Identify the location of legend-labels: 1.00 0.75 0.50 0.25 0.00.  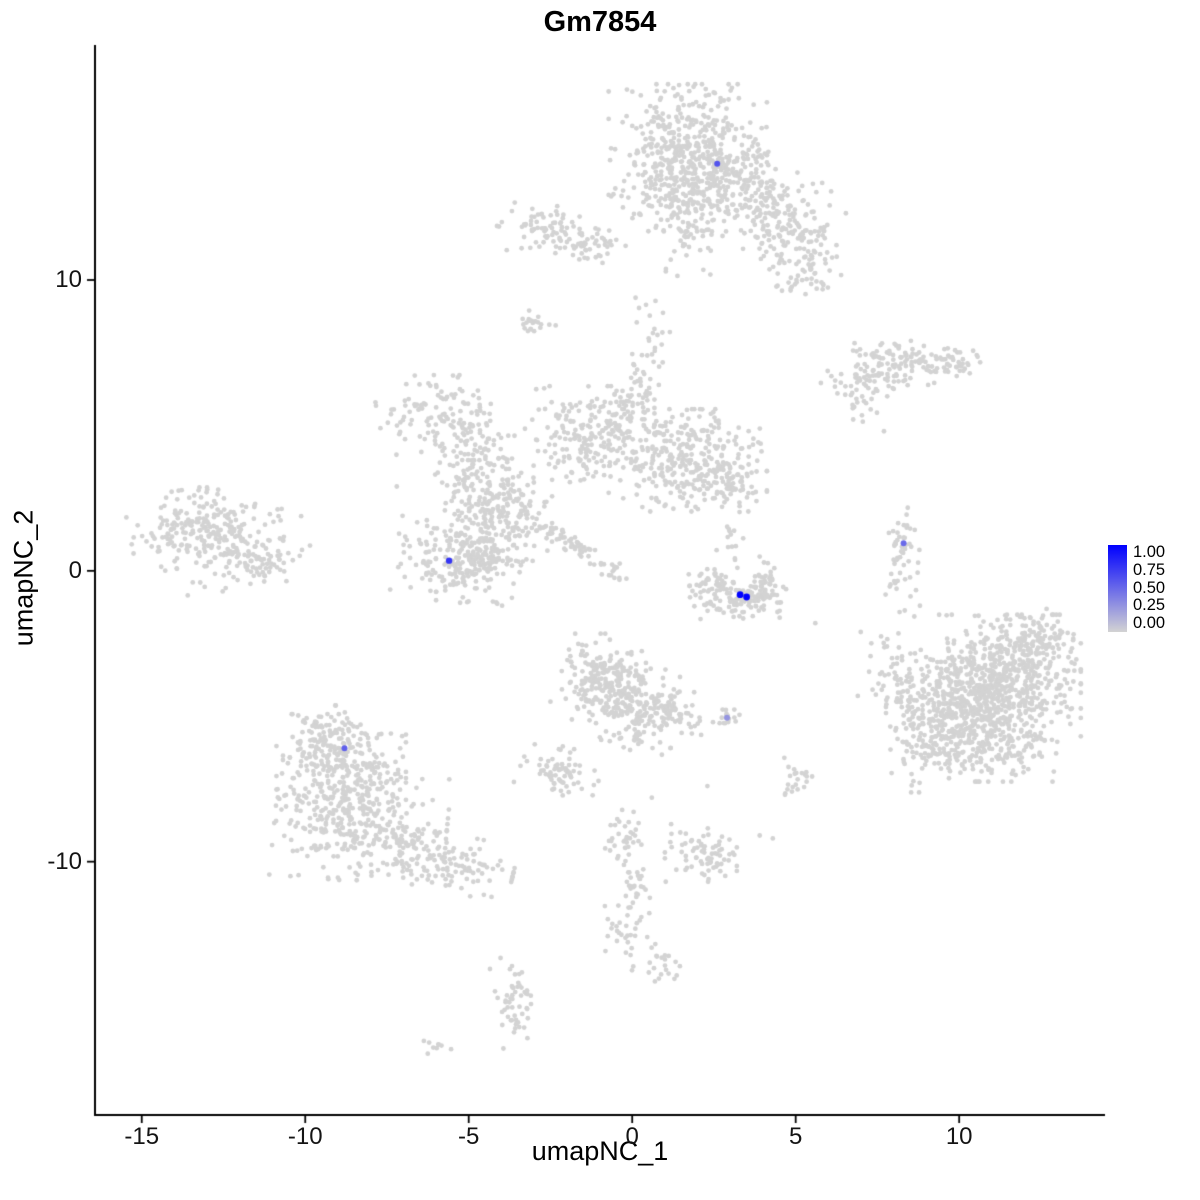
(1149, 588).